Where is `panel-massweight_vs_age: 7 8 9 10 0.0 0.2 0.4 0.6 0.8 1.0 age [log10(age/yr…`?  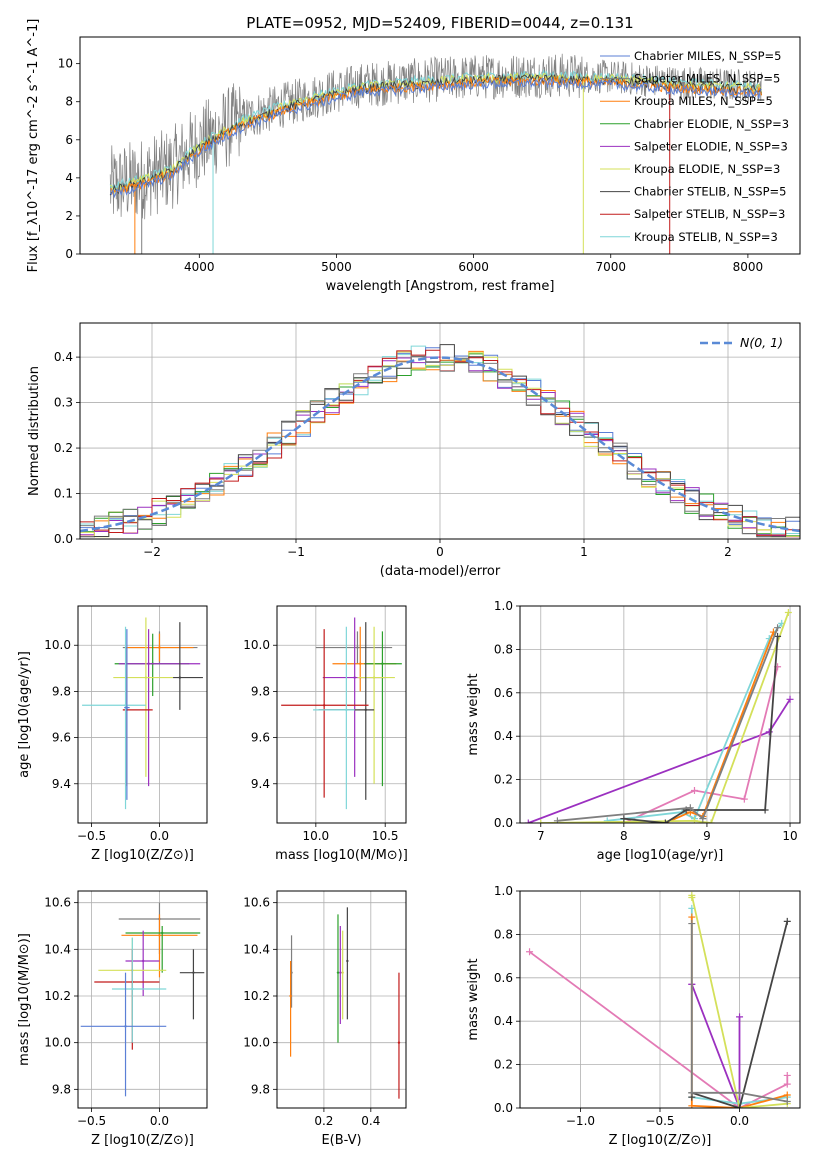 panel-massweight_vs_age: 7 8 9 10 0.0 0.2 0.4 0.6 0.8 1.0 age [log10(age/yr… is located at coordinates (633, 731).